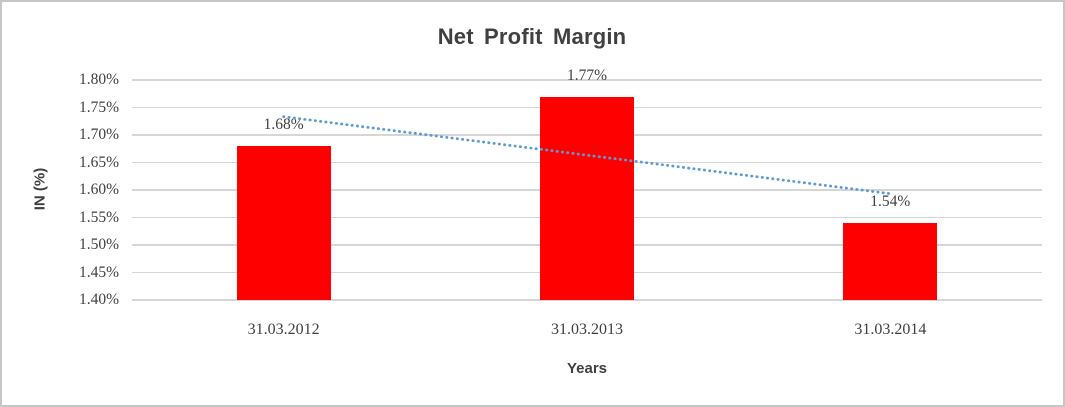 This screenshot has height=407, width=1065. What do you see at coordinates (890, 329) in the screenshot?
I see `x-category-label: 31.03.2014` at bounding box center [890, 329].